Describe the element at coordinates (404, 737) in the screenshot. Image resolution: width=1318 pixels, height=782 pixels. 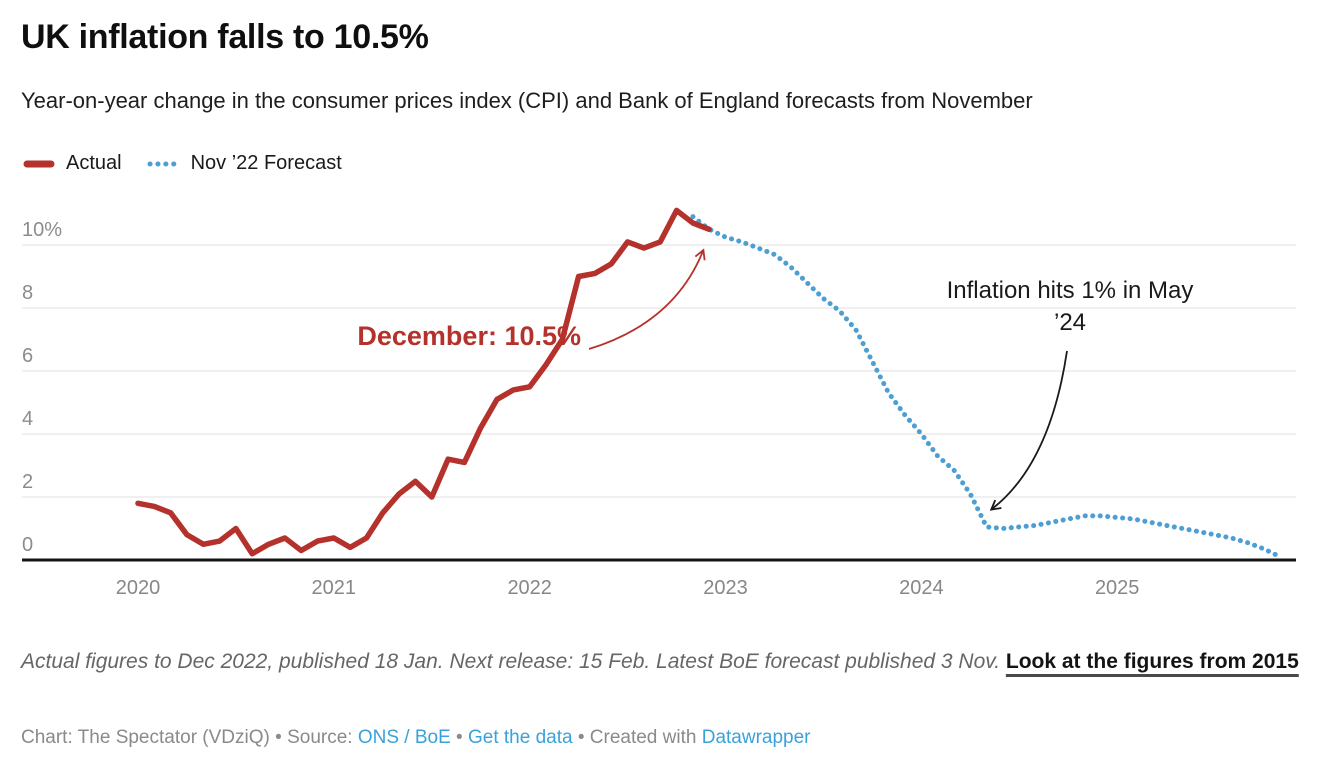
I see `source-link: ONS / BoE` at that location.